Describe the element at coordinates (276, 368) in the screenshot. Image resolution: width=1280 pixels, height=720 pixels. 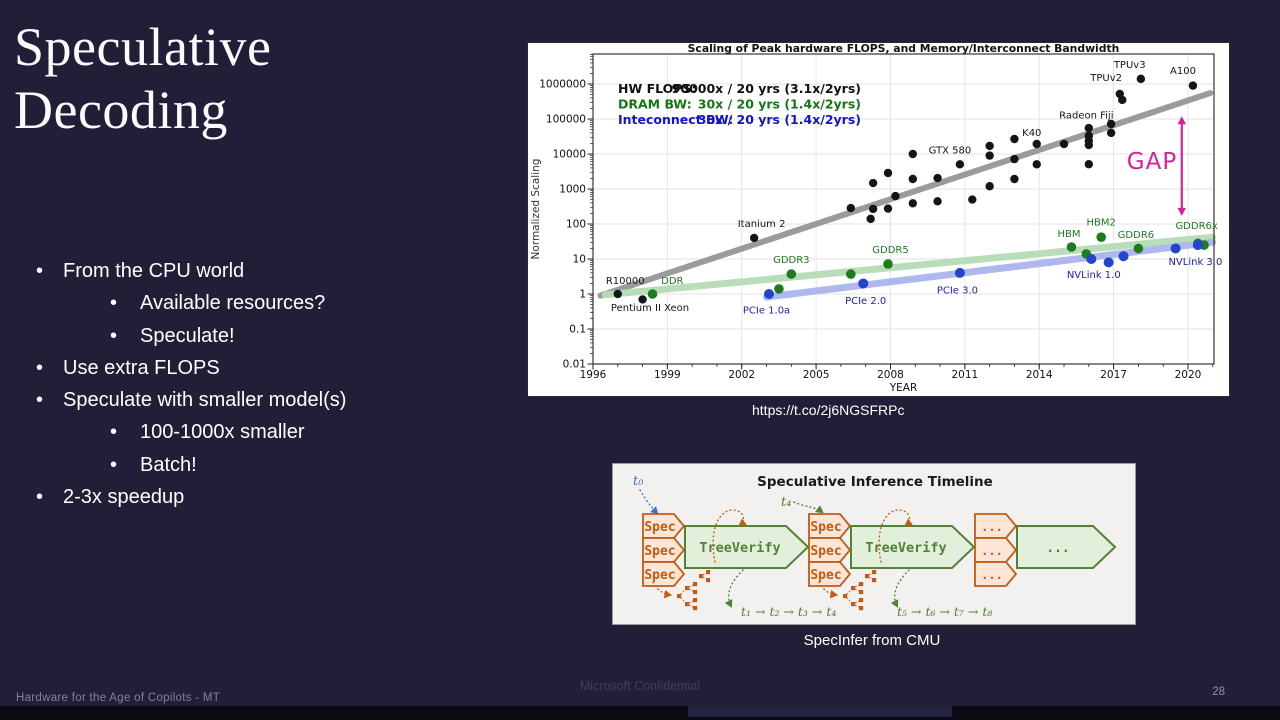
I see `bullet-item: • Use extra FLOPS` at that location.